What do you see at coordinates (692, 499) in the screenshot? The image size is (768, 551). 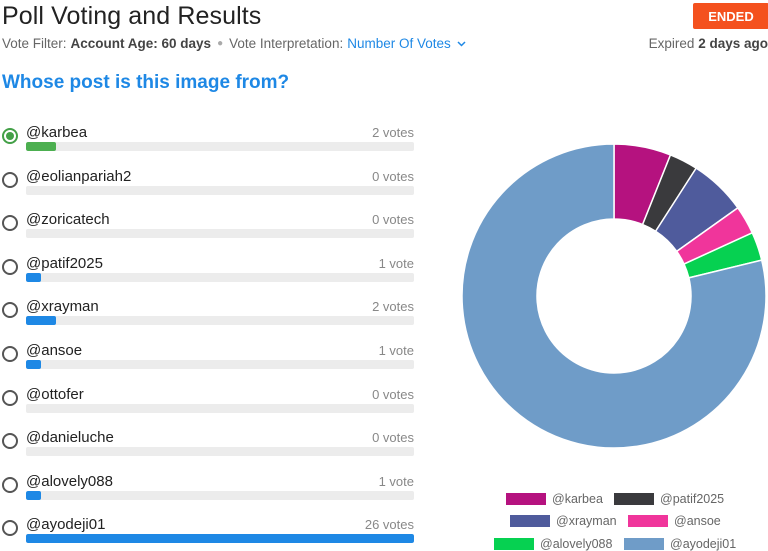 I see `legend-label: @patif2025` at bounding box center [692, 499].